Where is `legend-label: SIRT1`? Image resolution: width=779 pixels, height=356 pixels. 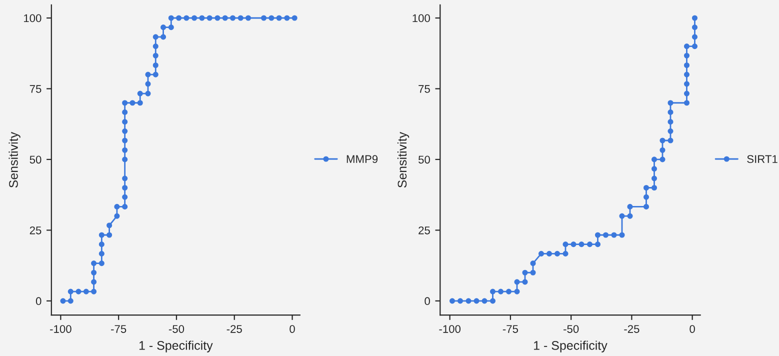
legend-label: SIRT1 is located at coordinates (762, 159).